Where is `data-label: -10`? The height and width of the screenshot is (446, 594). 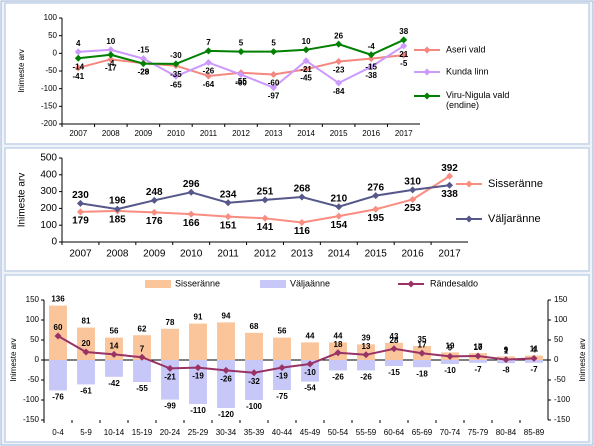 data-label: -10 is located at coordinates (310, 372).